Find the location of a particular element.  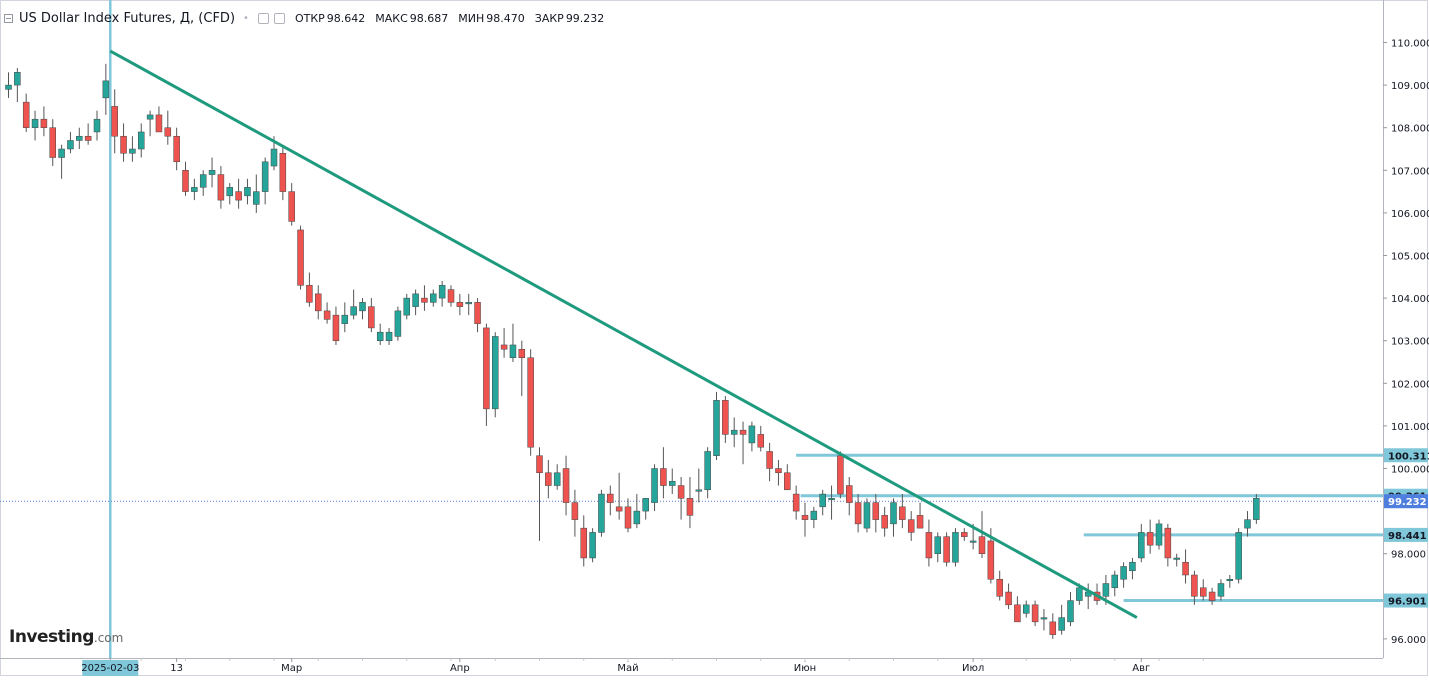

open-label: ОТКР is located at coordinates (309, 18).